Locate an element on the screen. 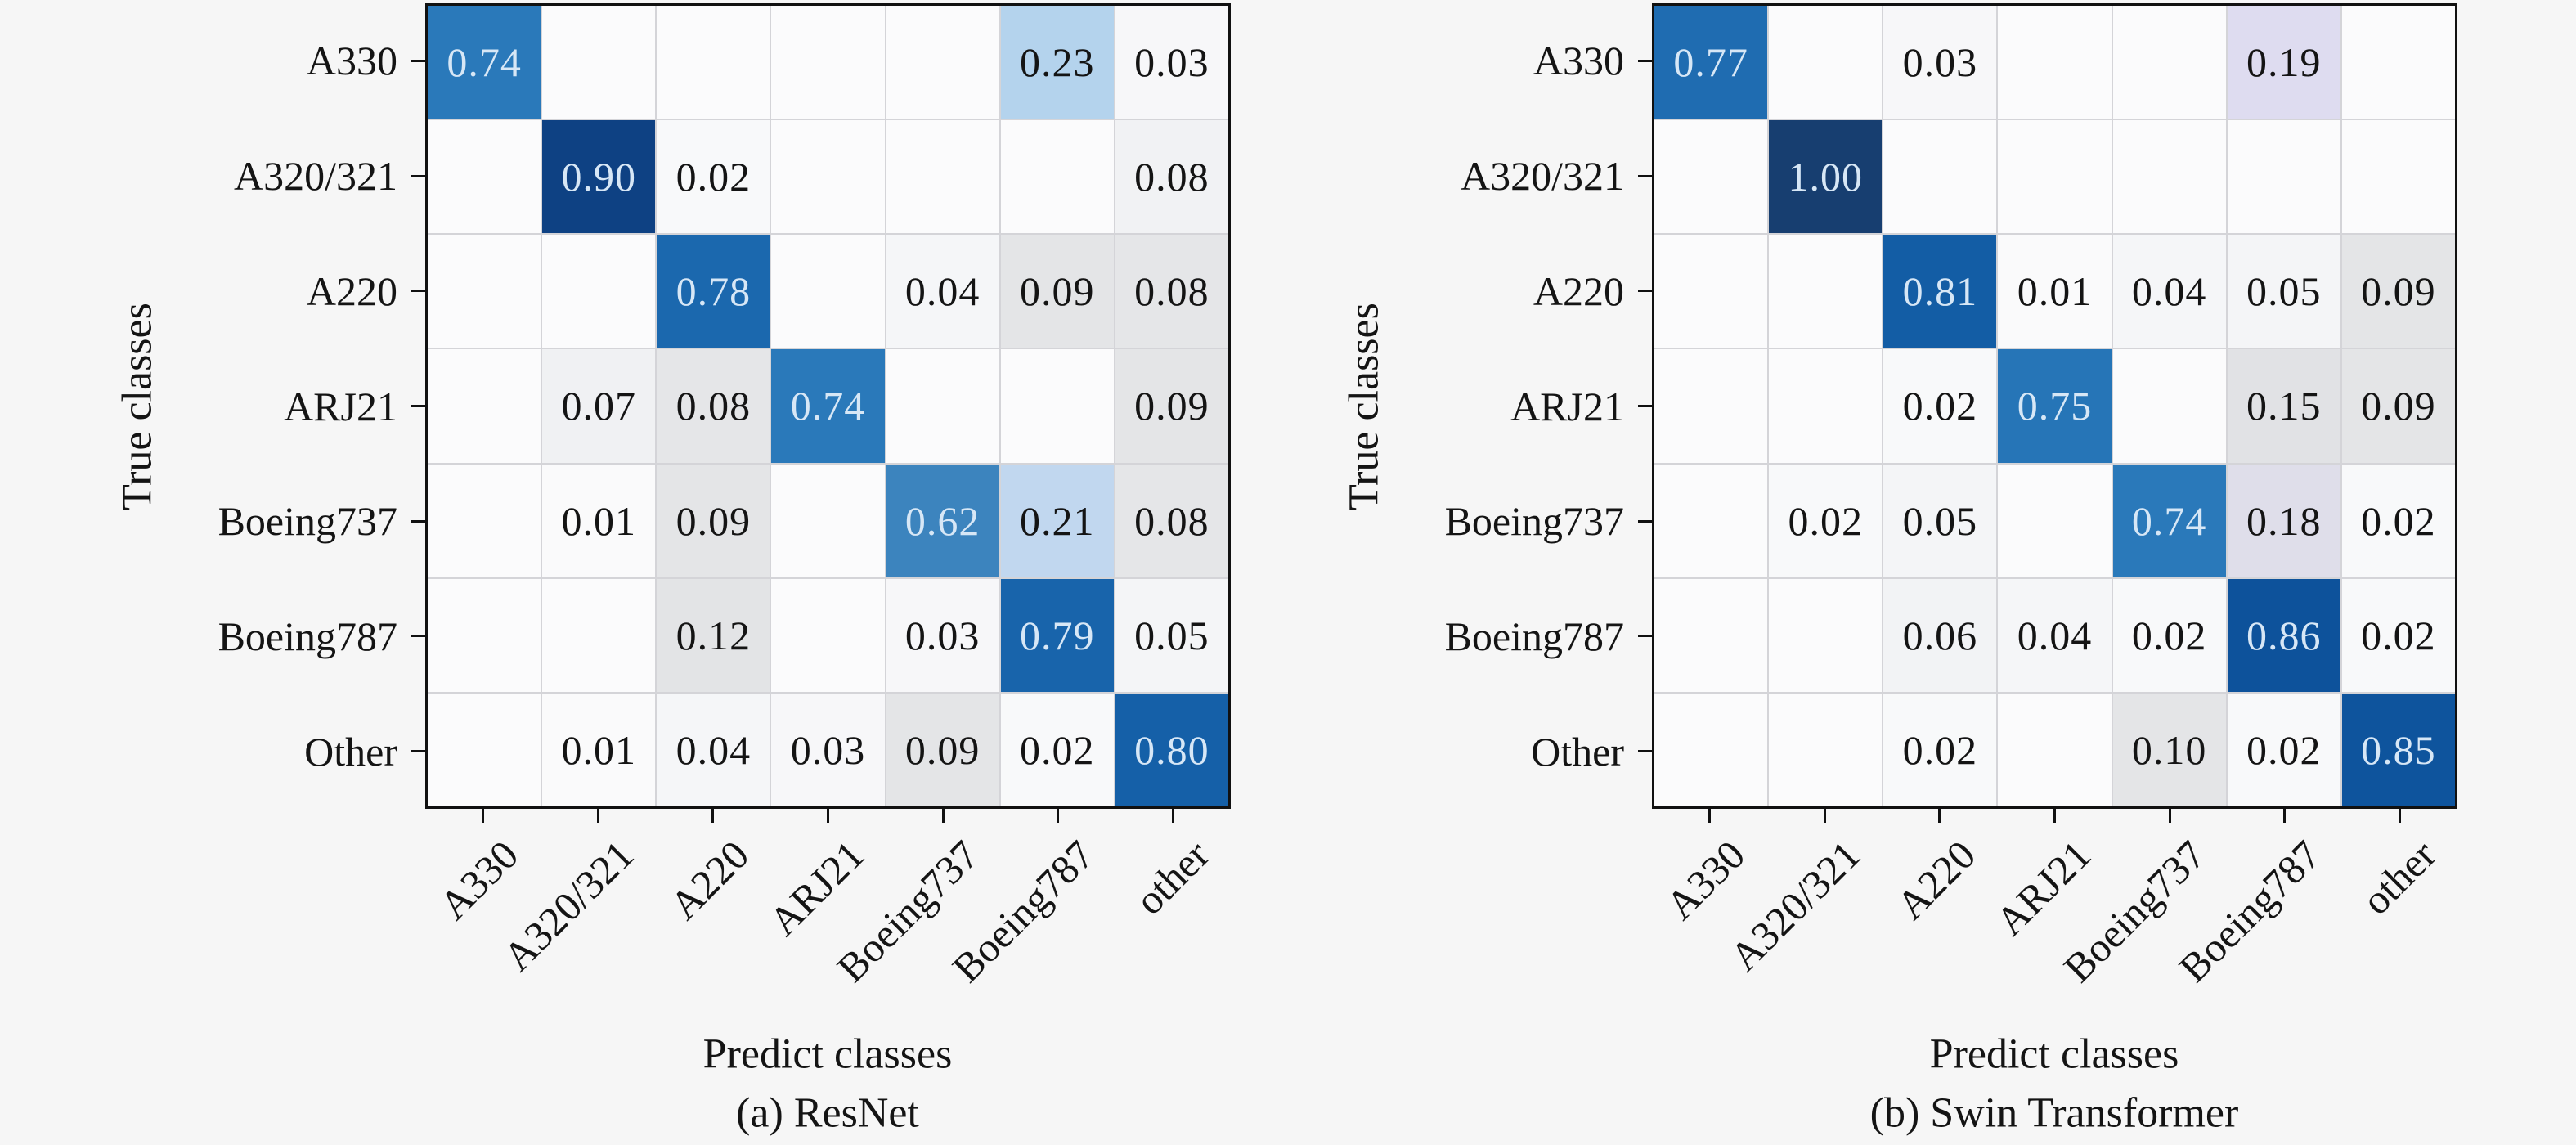 The height and width of the screenshot is (1145, 2576). matrix-cell: 0.23 is located at coordinates (1057, 62).